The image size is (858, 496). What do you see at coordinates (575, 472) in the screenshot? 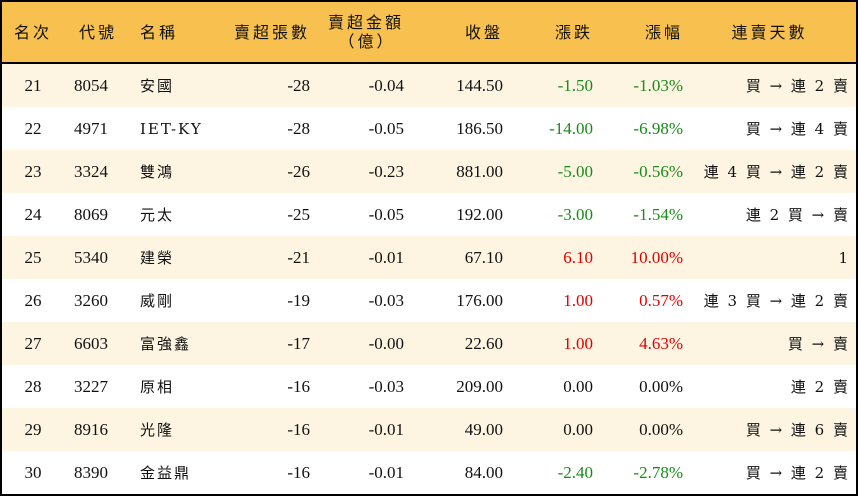
I see `cell-change: -2.40` at bounding box center [575, 472].